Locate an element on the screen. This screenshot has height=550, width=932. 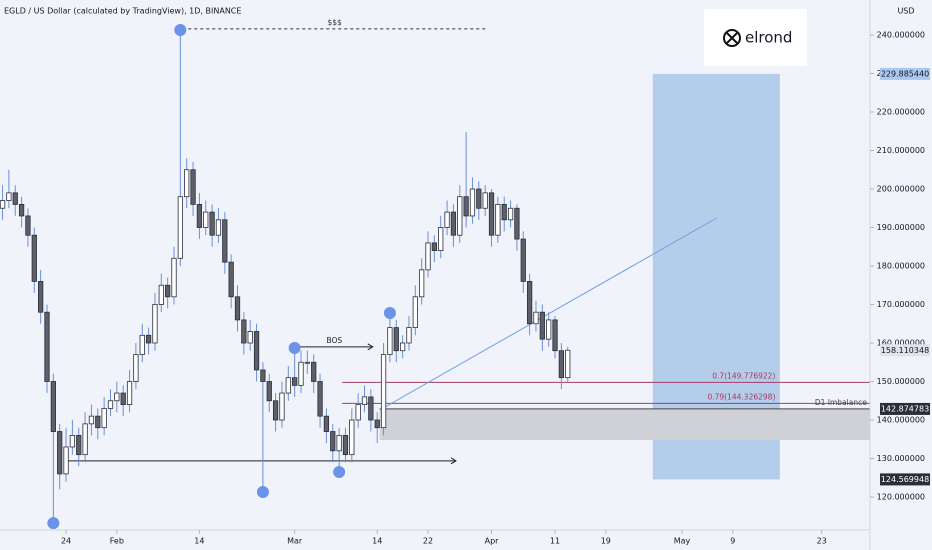
y-tick-label: 120.000000 is located at coordinates (901, 497).